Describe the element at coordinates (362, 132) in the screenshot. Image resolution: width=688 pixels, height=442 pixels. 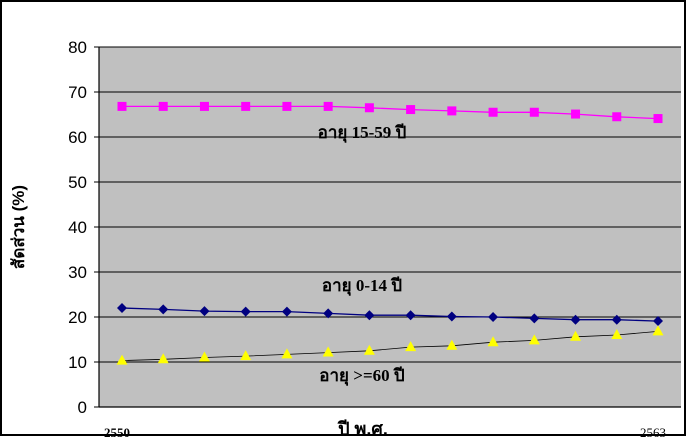
I see `series-label-0: อายุ 15-59 ปี` at that location.